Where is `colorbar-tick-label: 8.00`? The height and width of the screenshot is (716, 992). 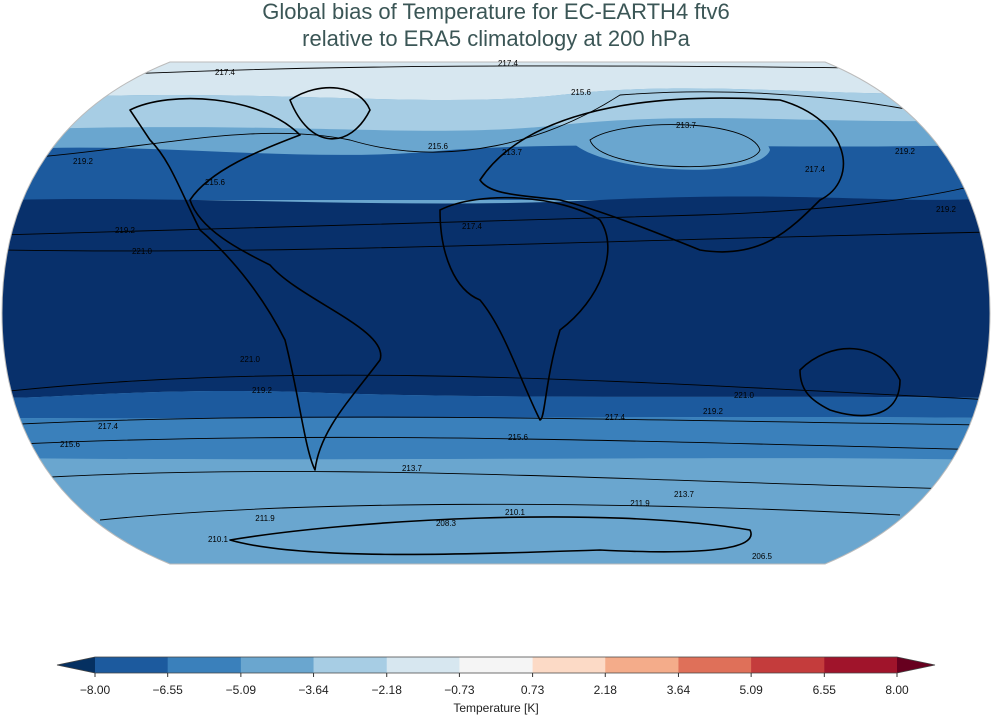 colorbar-tick-label: 8.00 is located at coordinates (897, 690).